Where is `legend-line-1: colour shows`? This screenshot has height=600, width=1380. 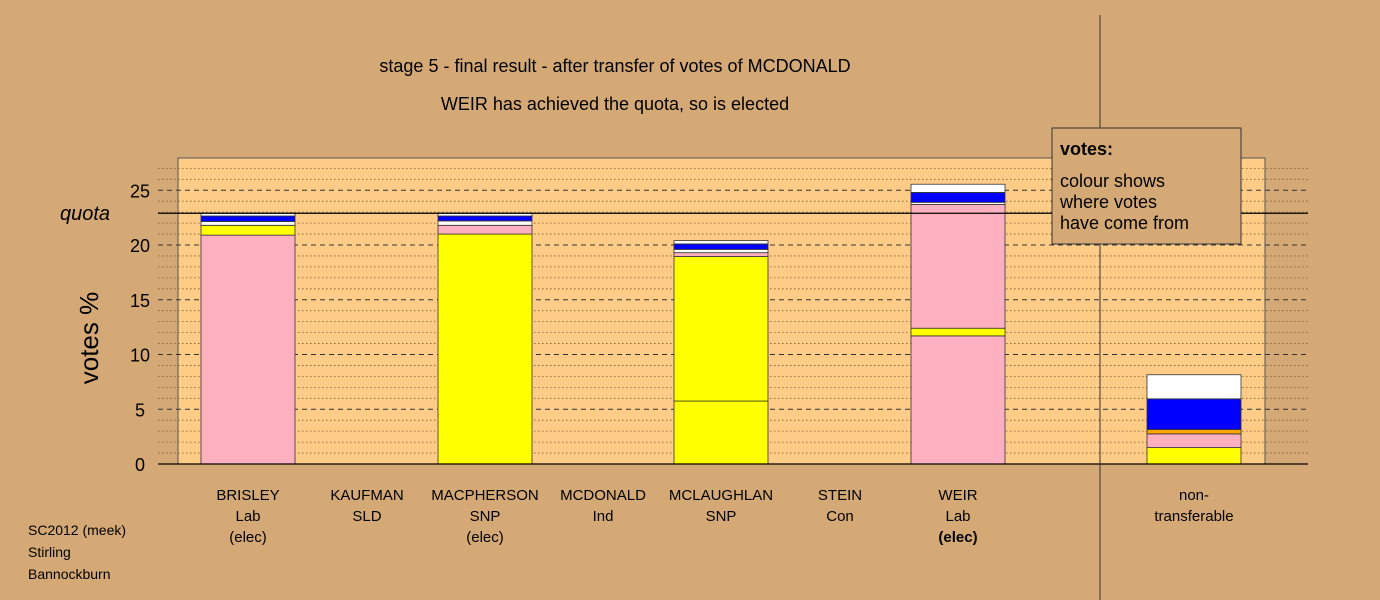 legend-line-1: colour shows is located at coordinates (1112, 181).